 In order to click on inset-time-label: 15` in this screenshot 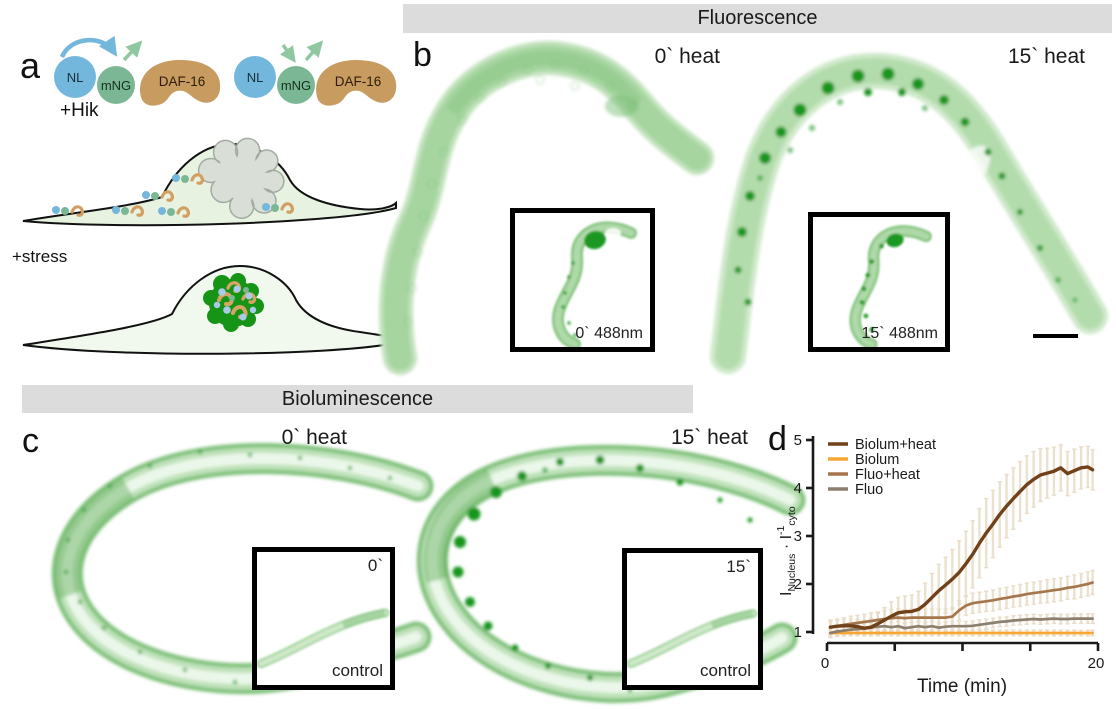, I will do `click(738, 566)`.